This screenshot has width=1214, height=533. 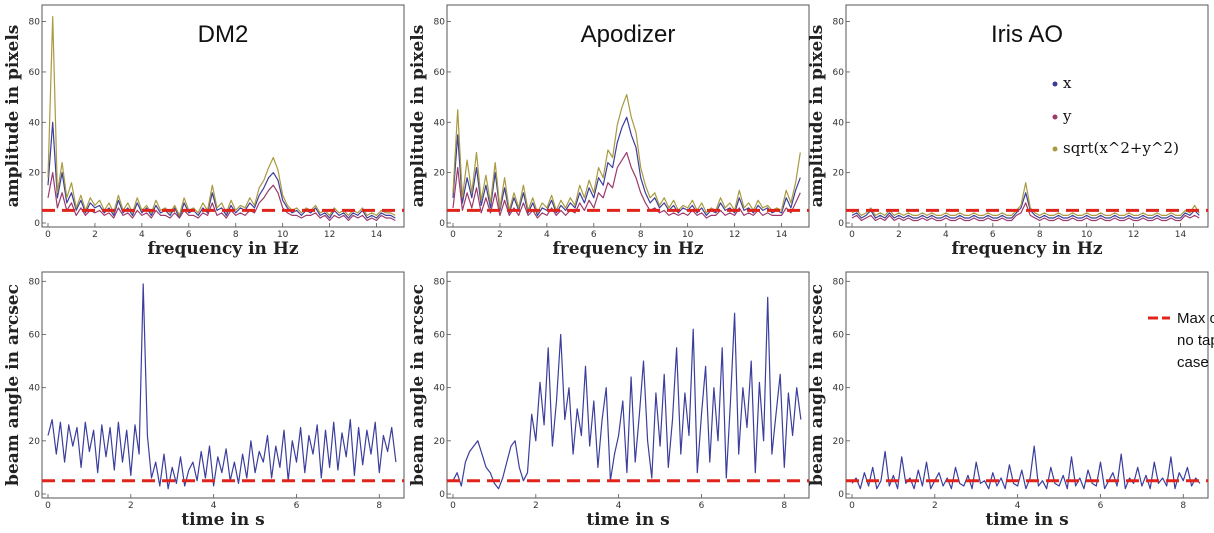 I want to click on legend-threshold-label: no tapping, so click(x=1195, y=340).